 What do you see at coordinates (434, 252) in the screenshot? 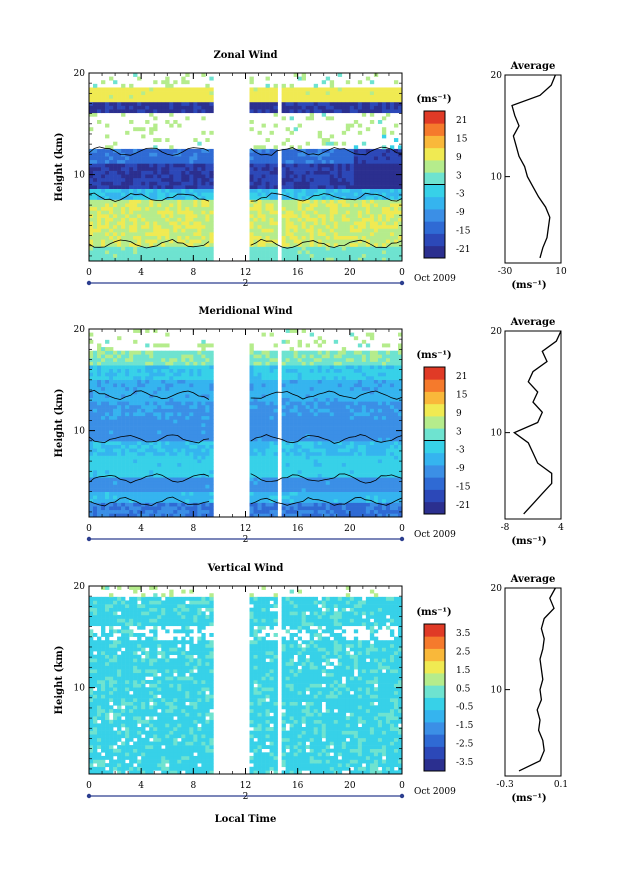
I see `colorbar-swatch` at bounding box center [434, 252].